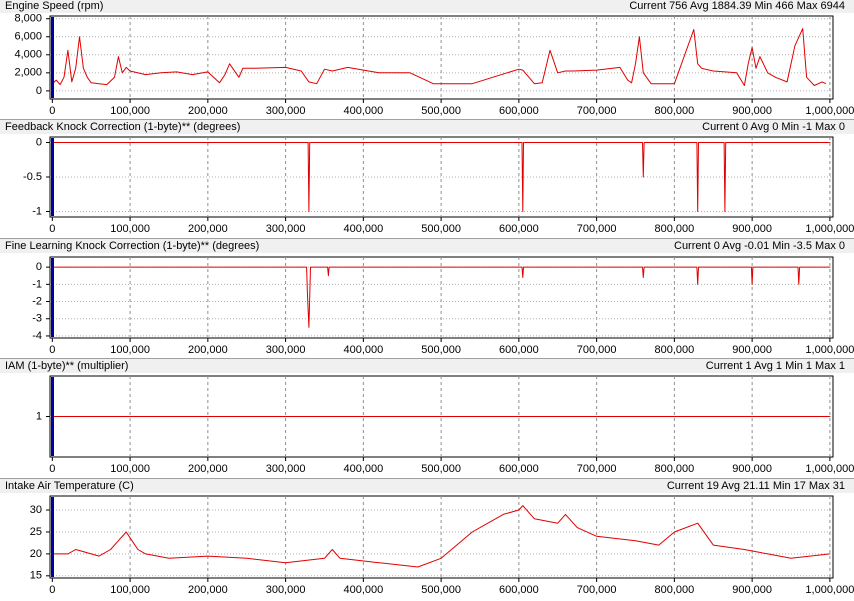 Image resolution: width=854 pixels, height=601 pixels. I want to click on y-tick-label: -3, so click(37, 319).